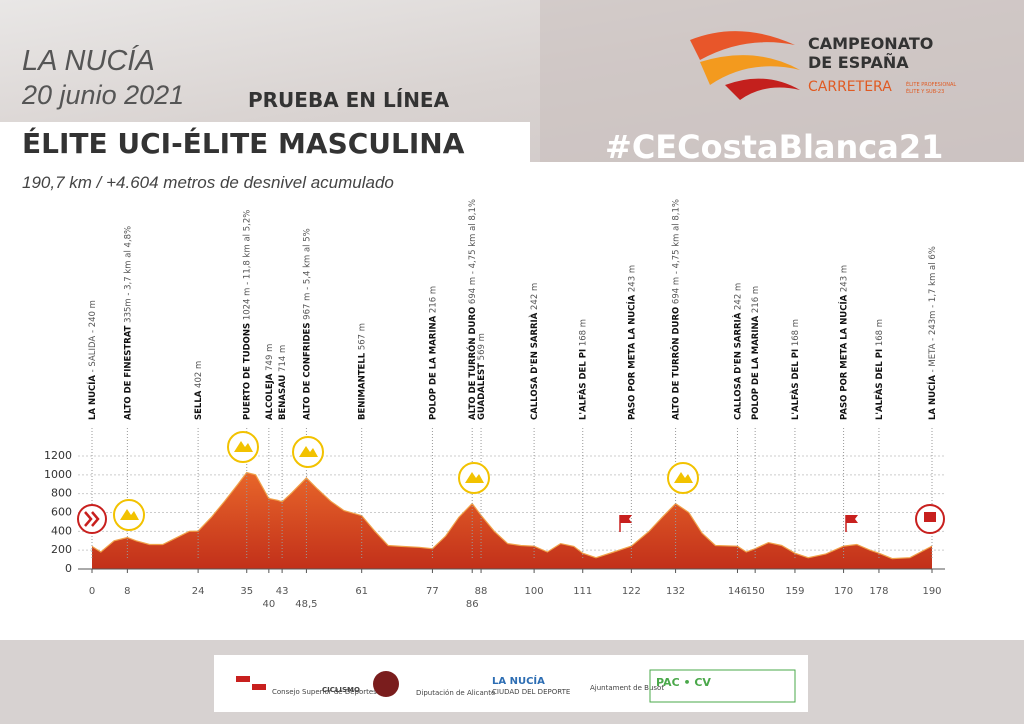  Describe the element at coordinates (386, 684) in the screenshot. I see `sponsor-icon` at that location.